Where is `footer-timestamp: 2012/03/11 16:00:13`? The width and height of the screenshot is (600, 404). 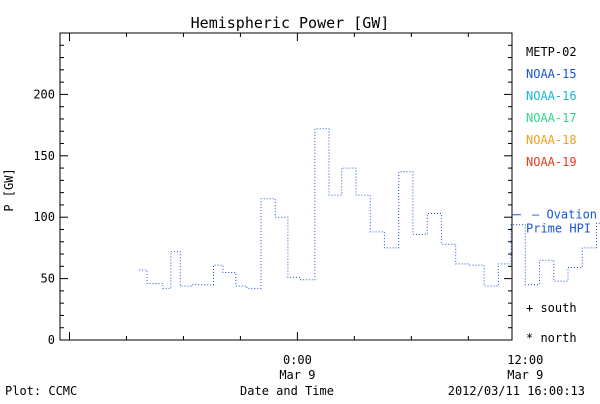 footer-timestamp: 2012/03/11 16:00:13 is located at coordinates (516, 391).